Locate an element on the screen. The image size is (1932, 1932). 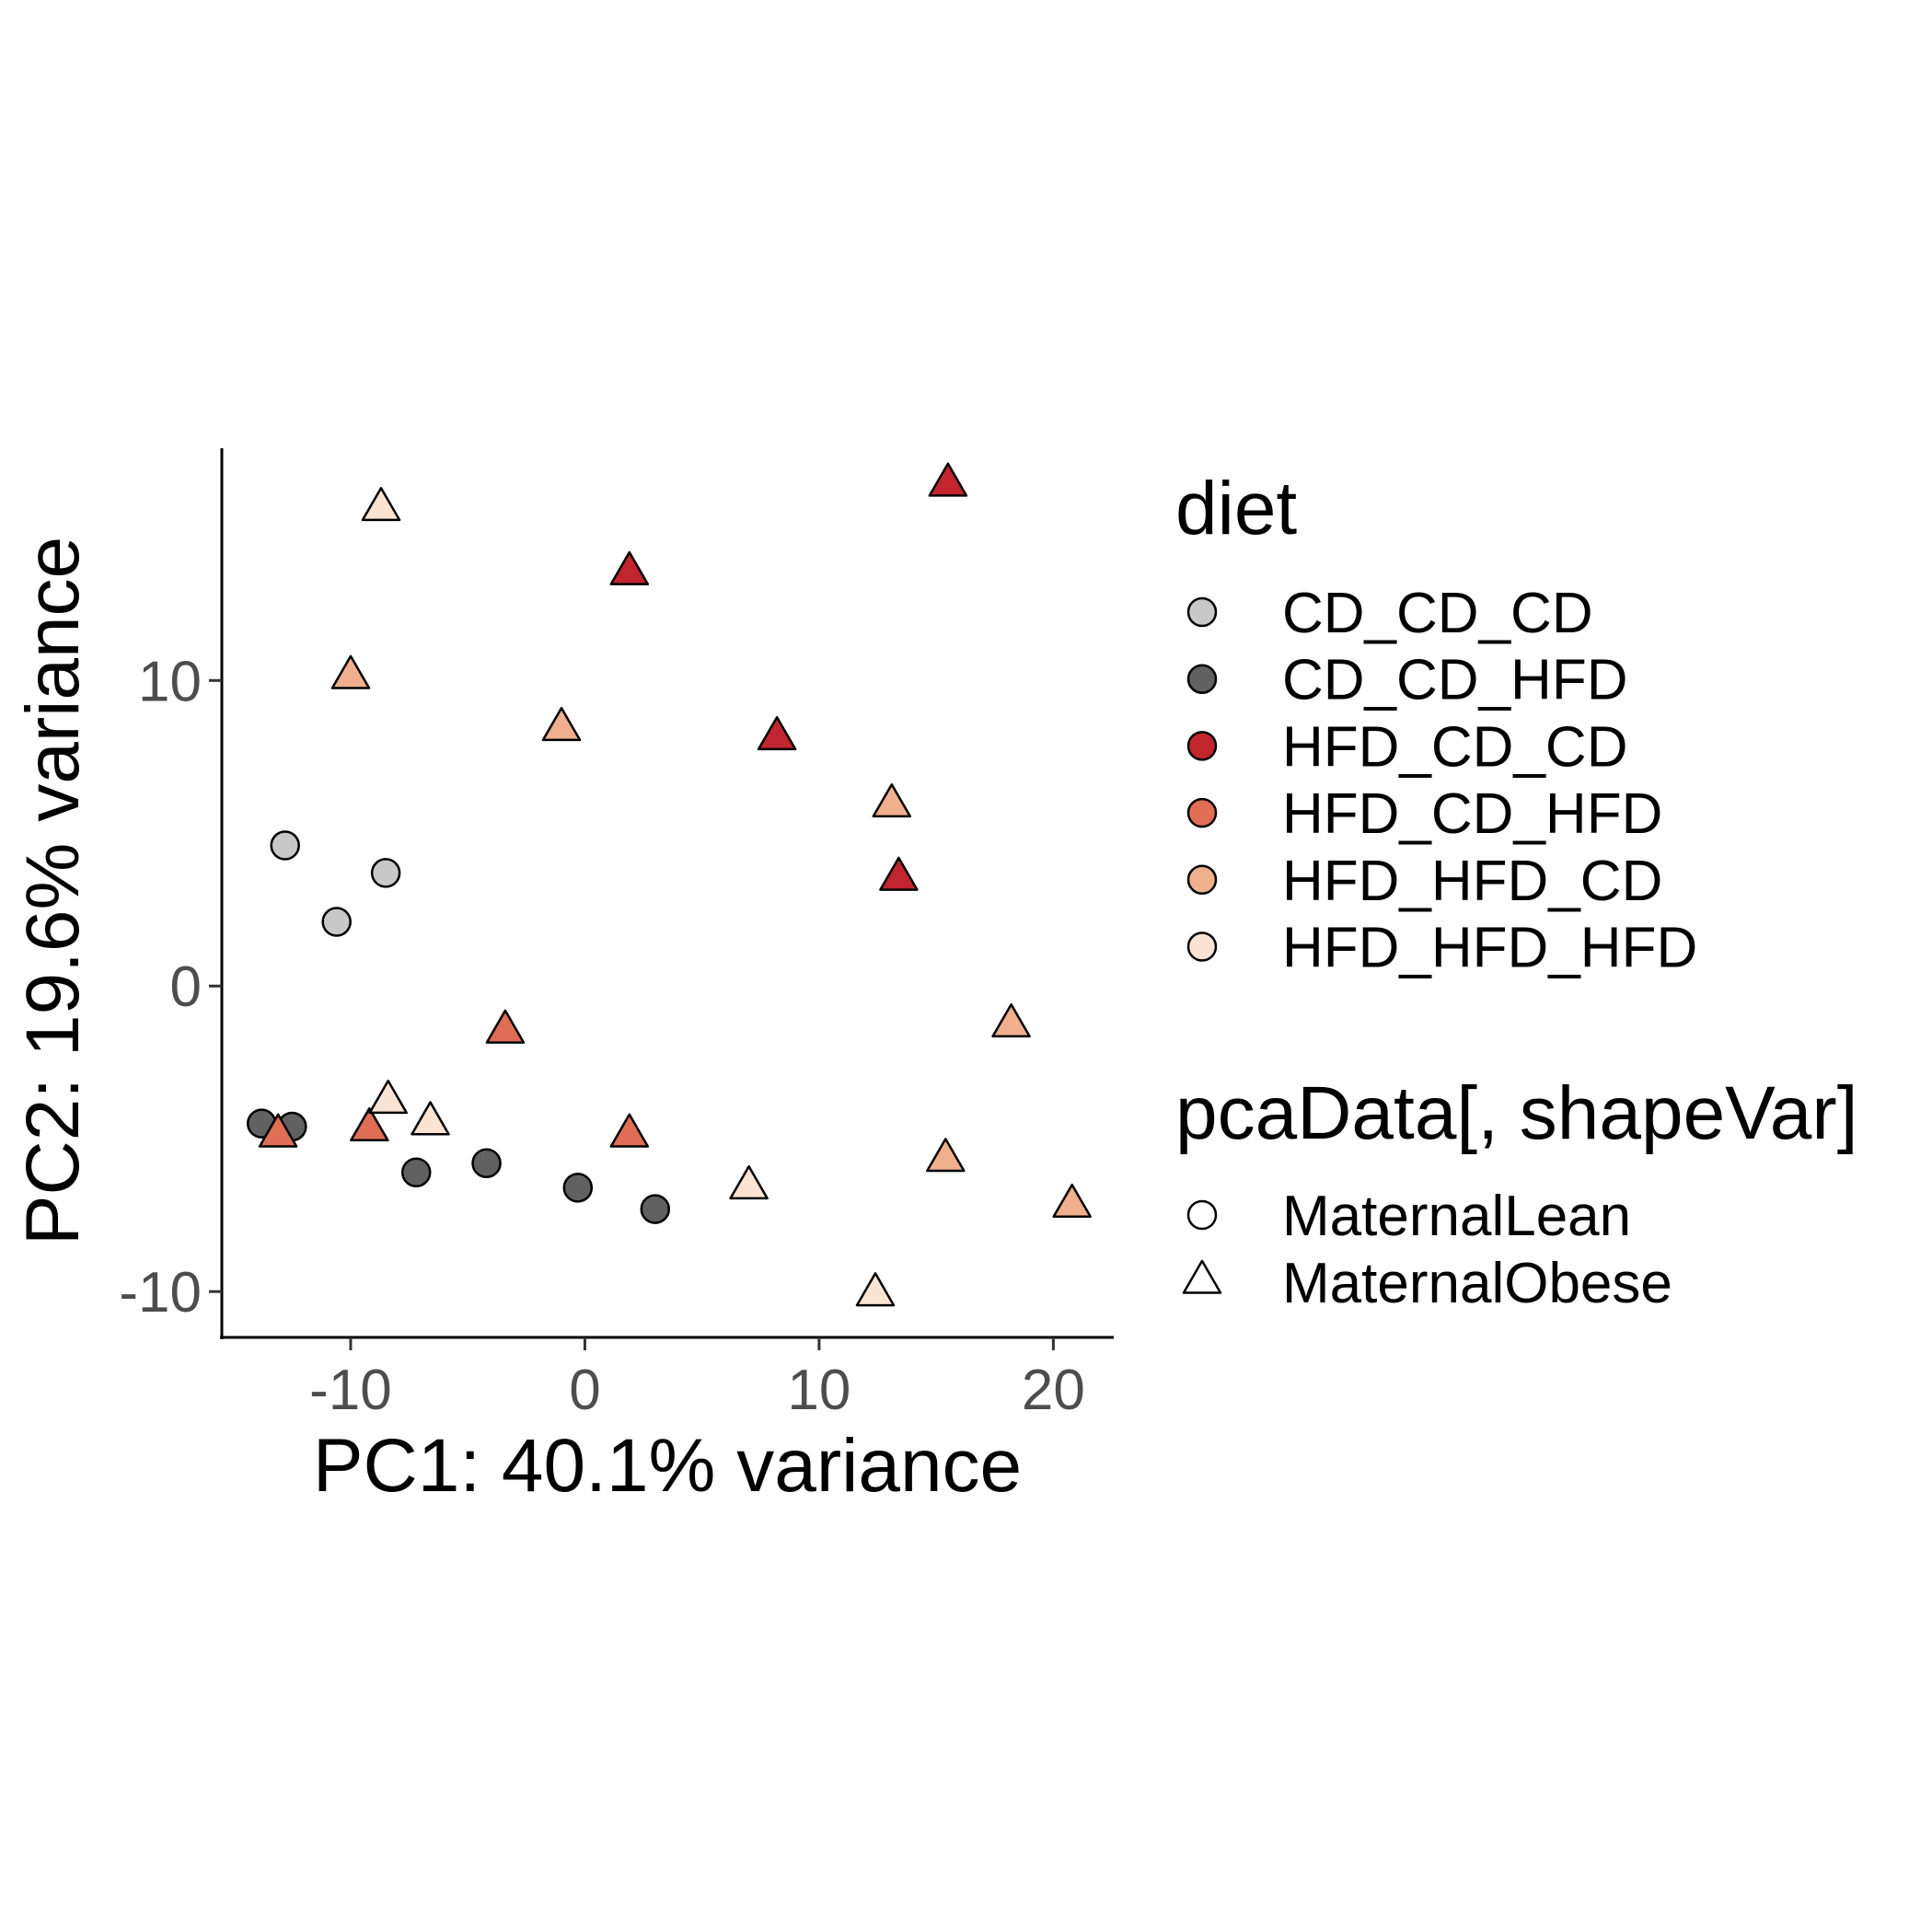
y-tick-label: -10 is located at coordinates (160, 1293).